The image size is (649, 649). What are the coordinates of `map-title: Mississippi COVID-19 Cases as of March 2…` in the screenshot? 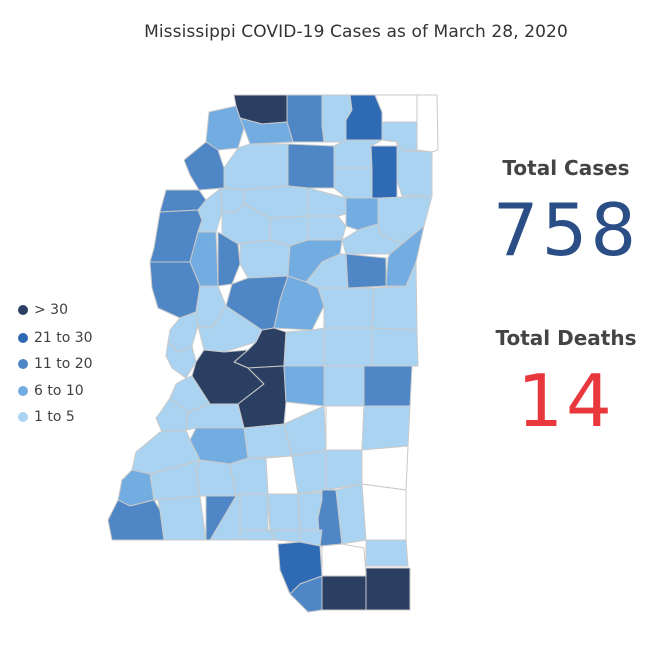 It's located at (356, 32).